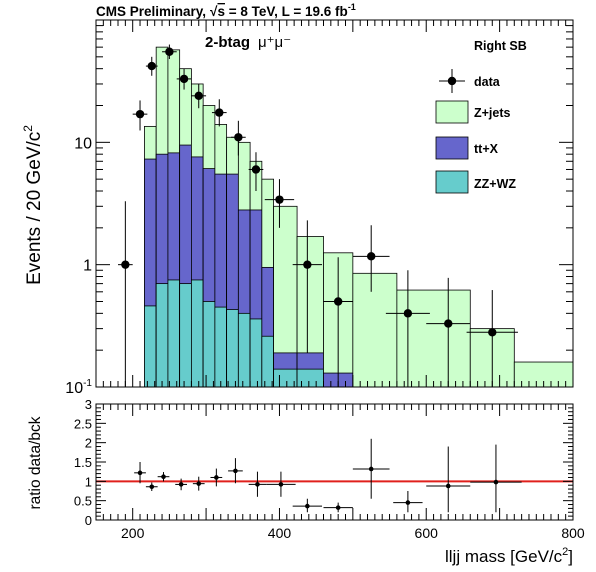  Describe the element at coordinates (88, 520) in the screenshot. I see `ratio-y-tick-label: 0` at that location.